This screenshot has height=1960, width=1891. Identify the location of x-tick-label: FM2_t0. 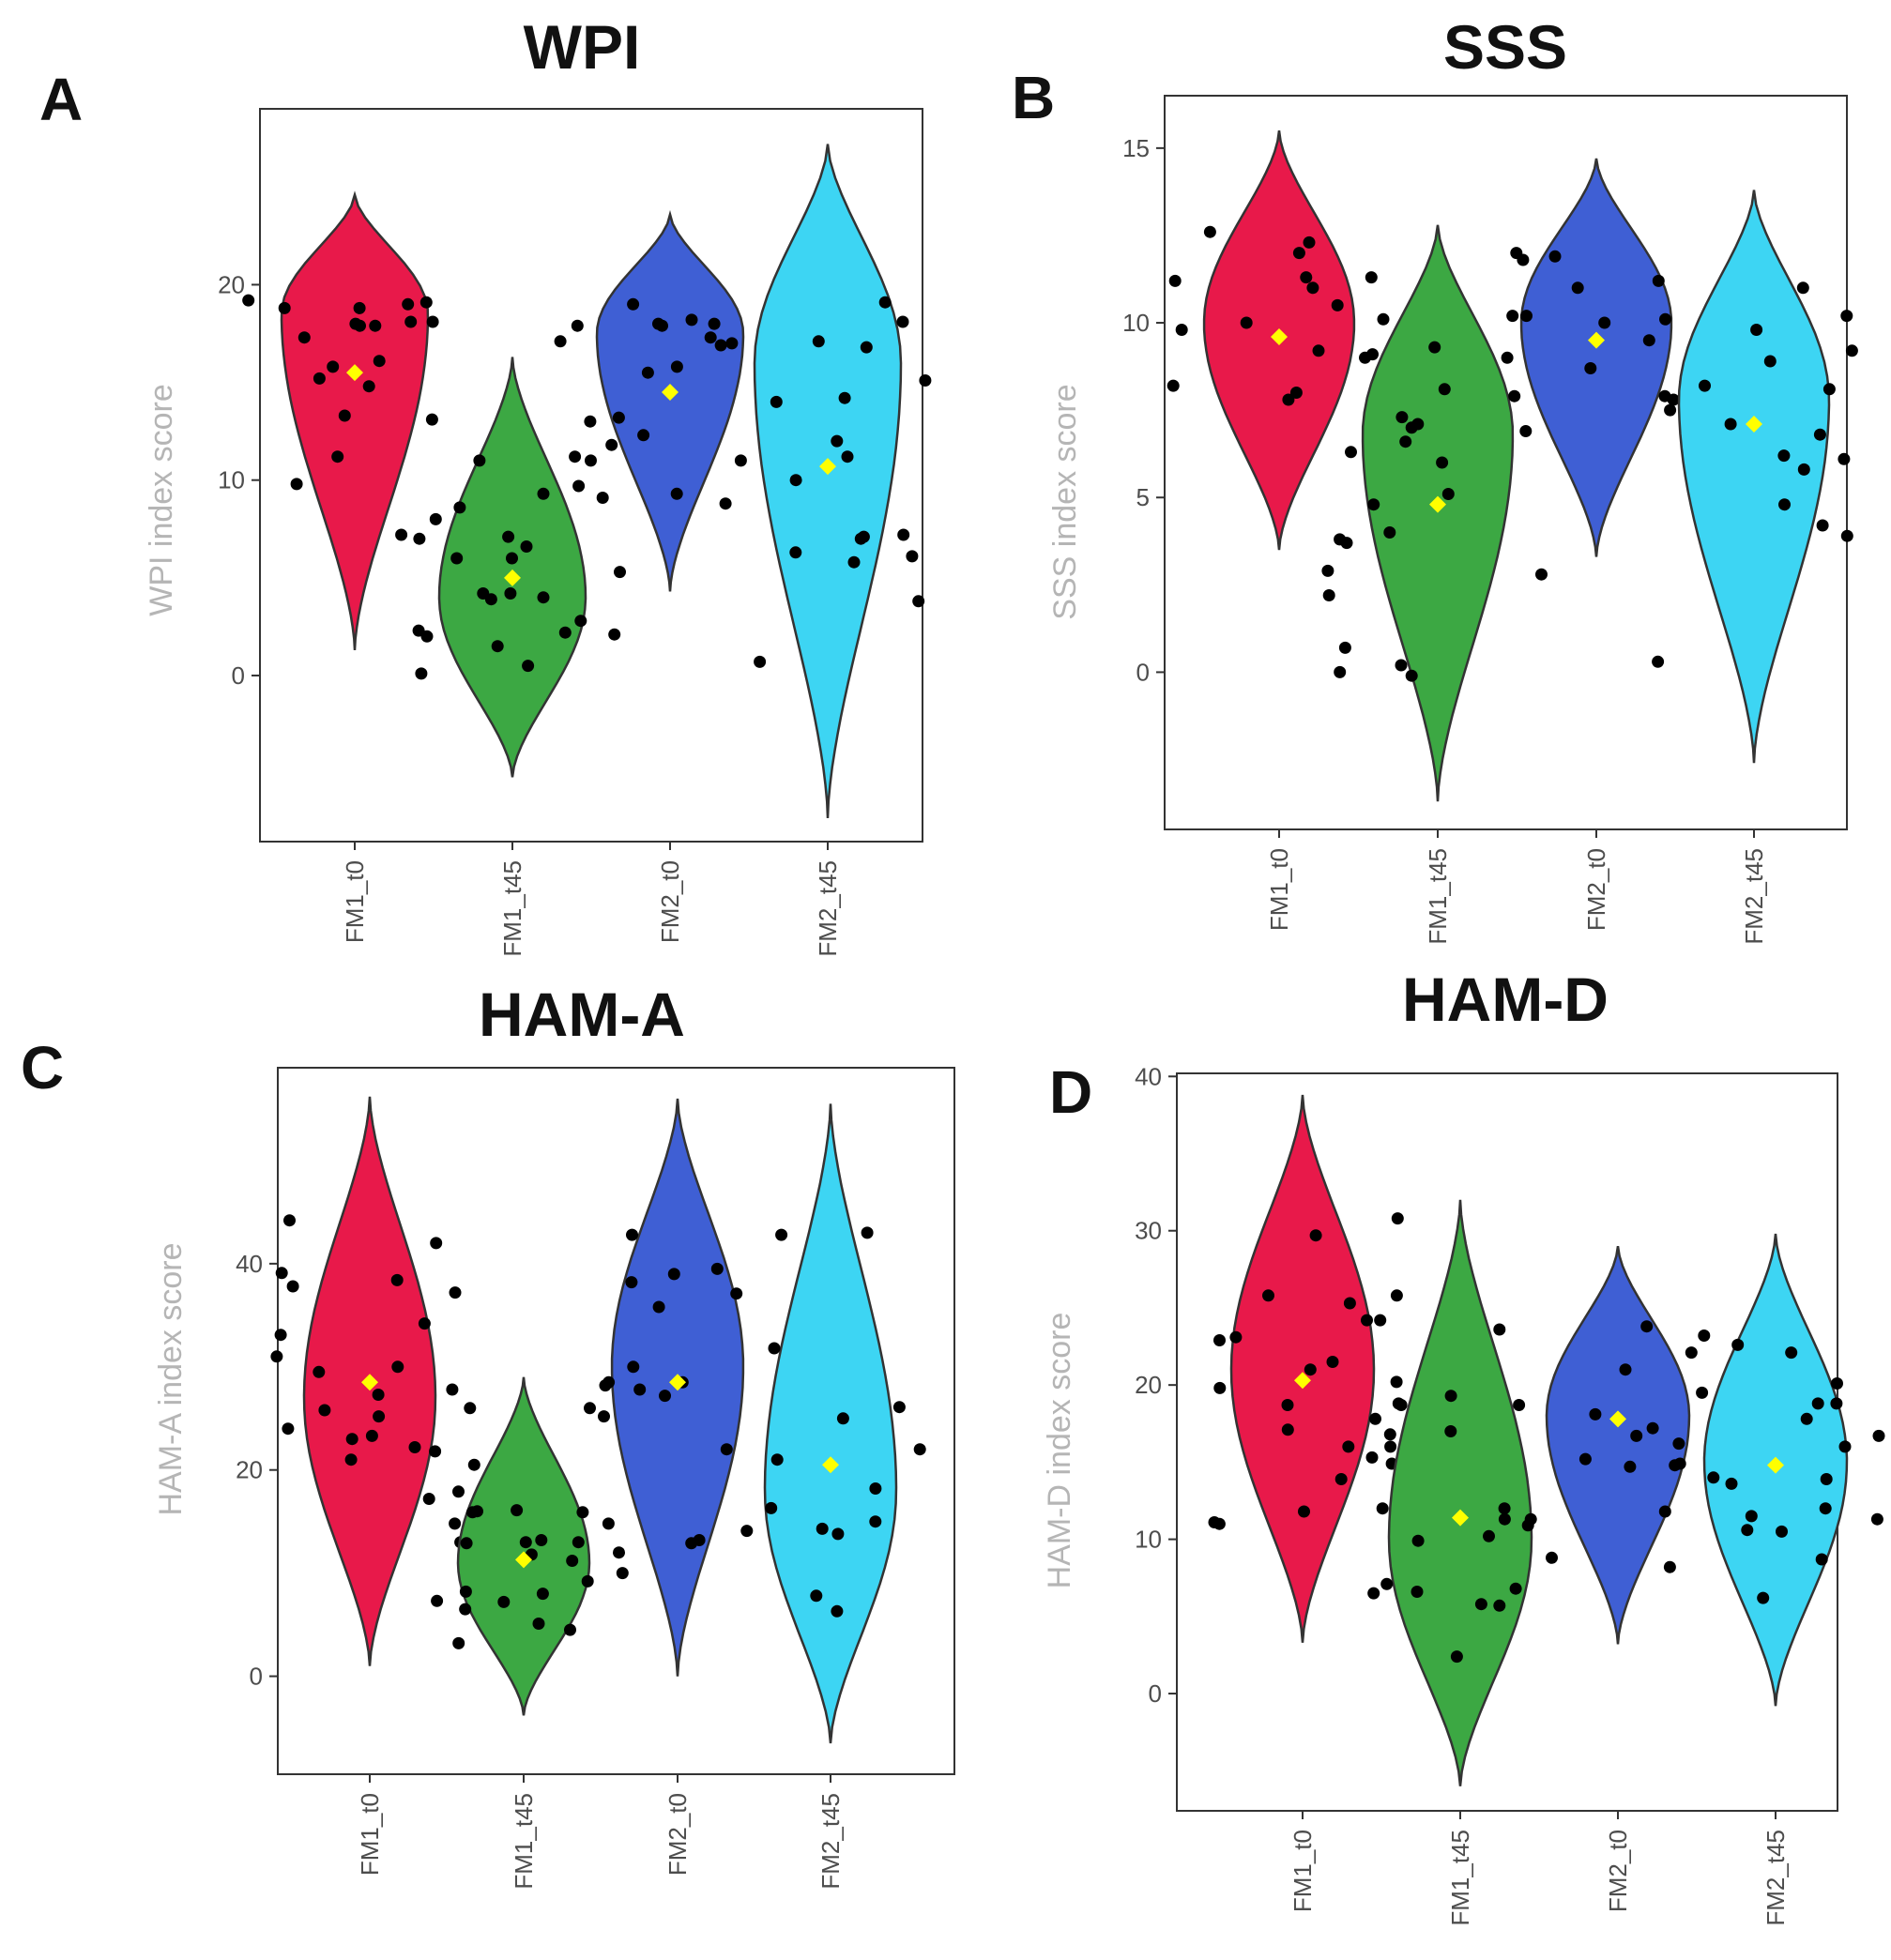
(678, 1834).